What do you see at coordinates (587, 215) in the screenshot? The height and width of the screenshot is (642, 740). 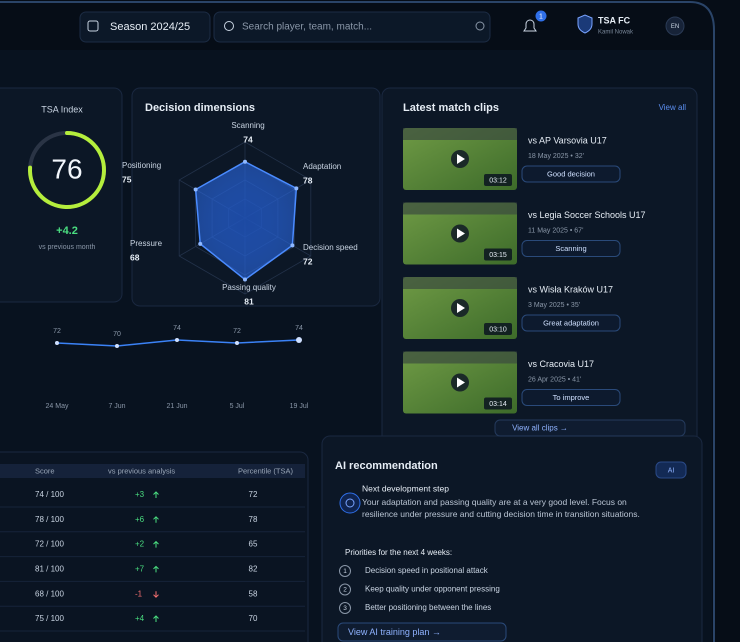 I see `clip-title: vs Legia Soccer Schools U17` at bounding box center [587, 215].